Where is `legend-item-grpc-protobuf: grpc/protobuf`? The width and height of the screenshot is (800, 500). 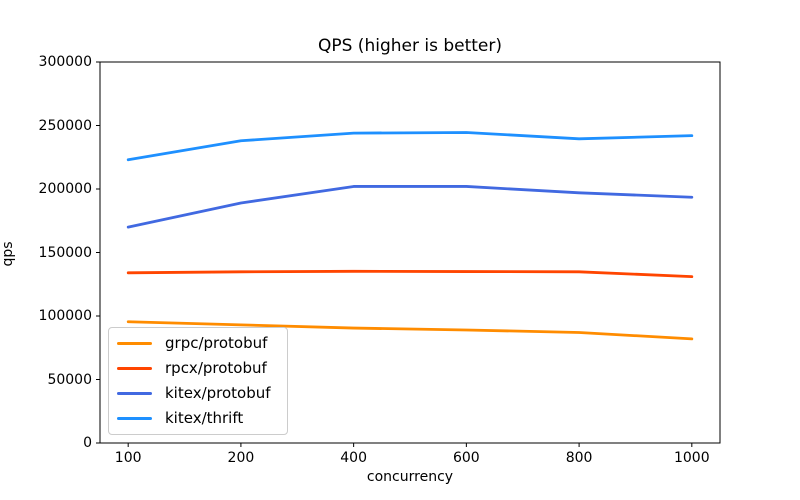 legend-item-grpc-protobuf: grpc/protobuf is located at coordinates (198, 343).